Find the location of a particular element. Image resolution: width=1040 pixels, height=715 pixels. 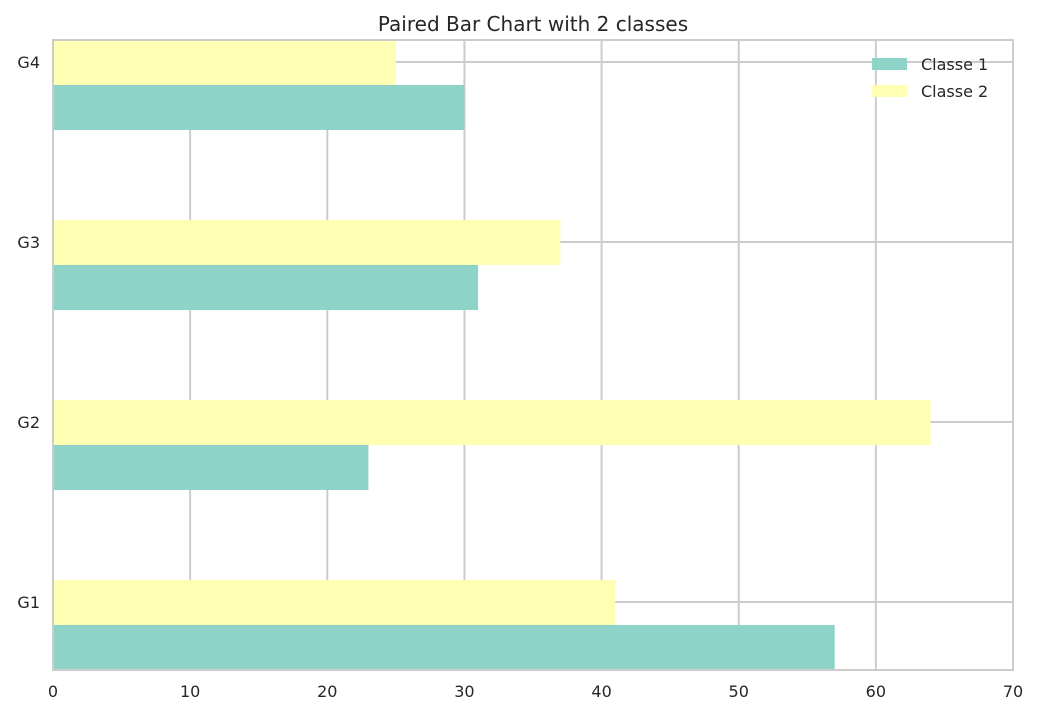

x-tick-label: 70 is located at coordinates (1013, 691).